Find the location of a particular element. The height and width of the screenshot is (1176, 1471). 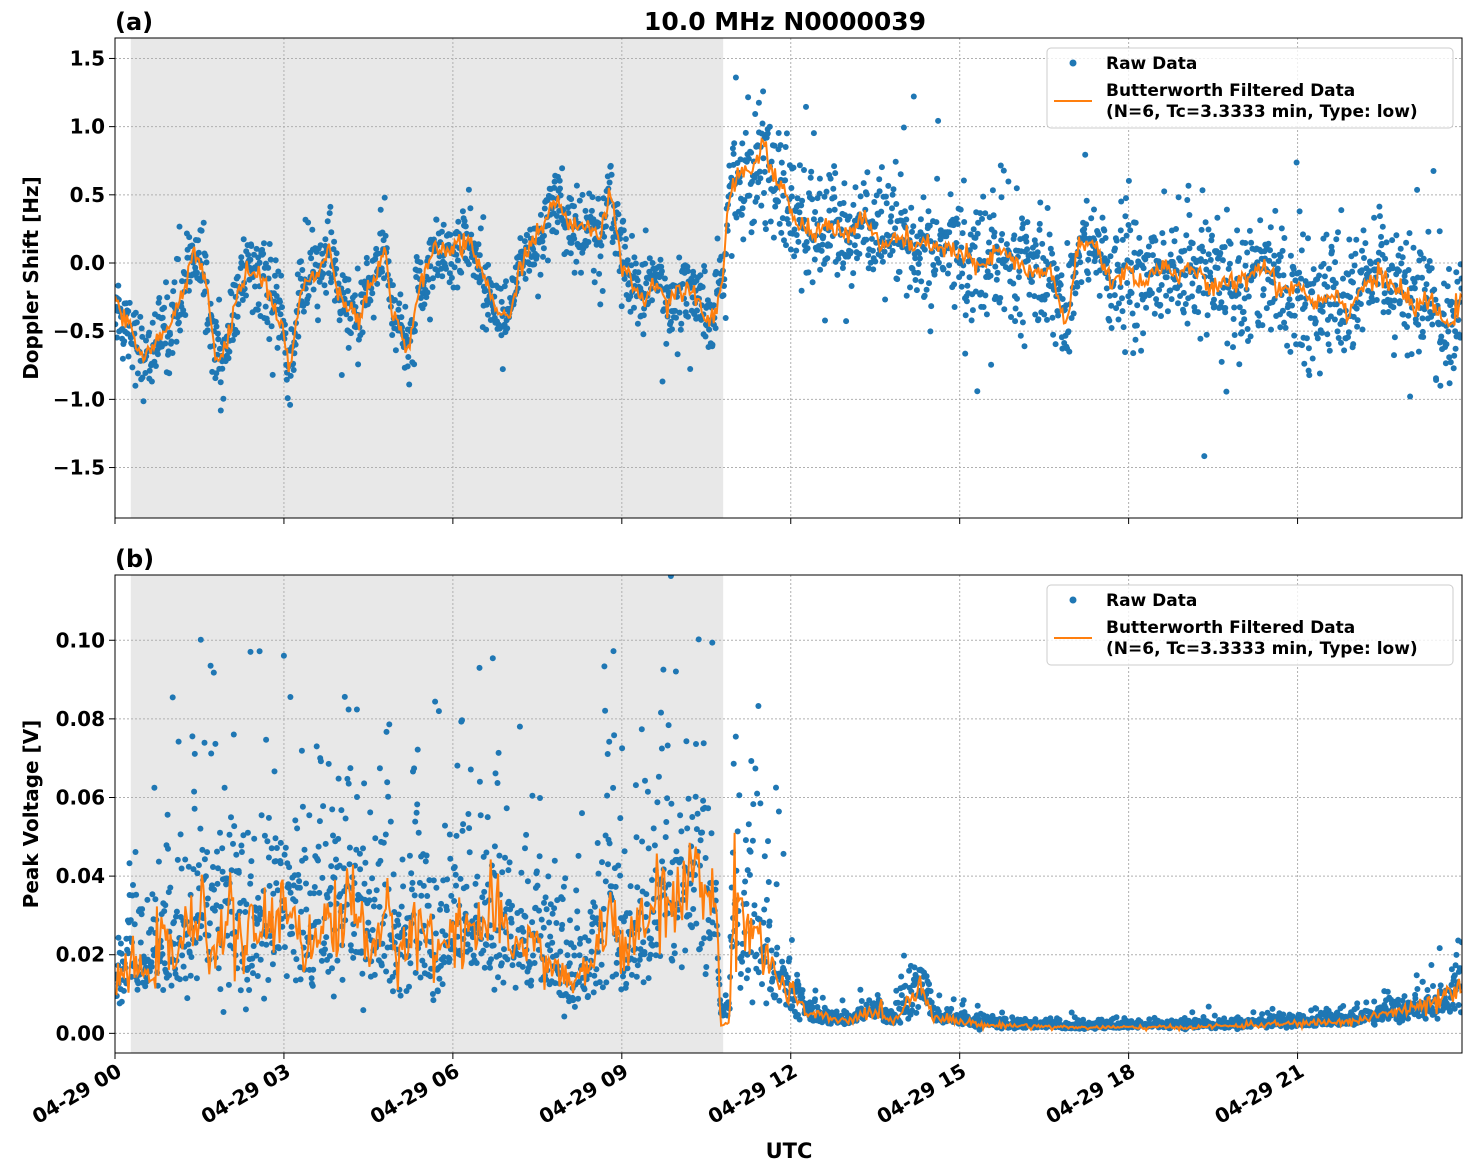

legend-raw-label: Raw Data is located at coordinates (1151, 64).